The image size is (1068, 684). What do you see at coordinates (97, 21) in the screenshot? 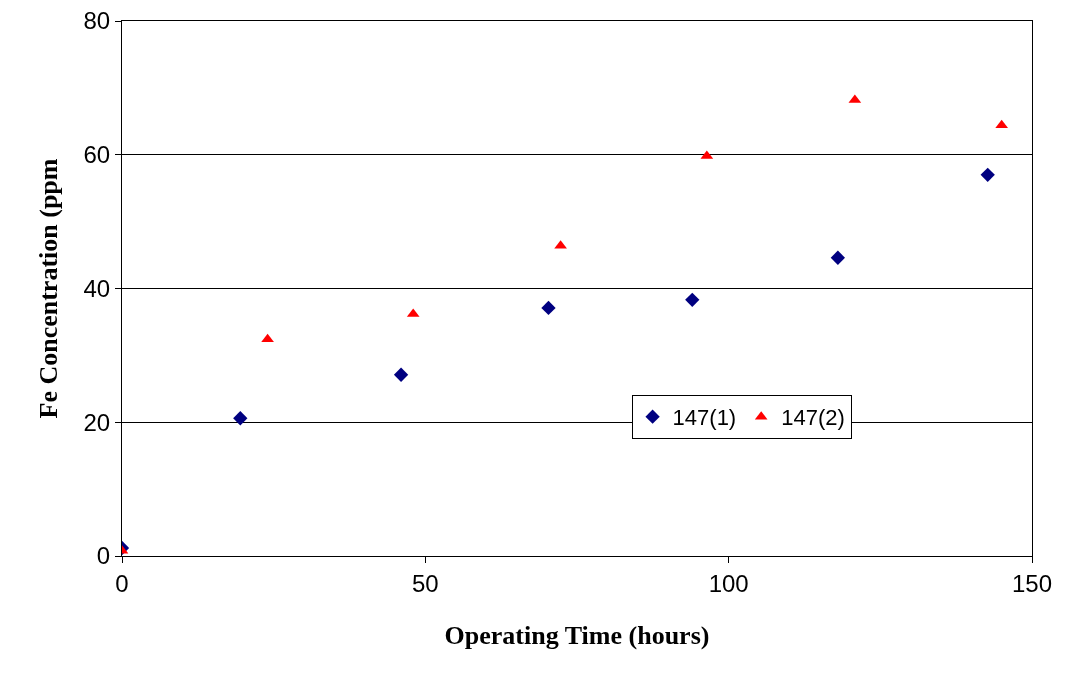
I see `y-tick-label: 80` at bounding box center [97, 21].